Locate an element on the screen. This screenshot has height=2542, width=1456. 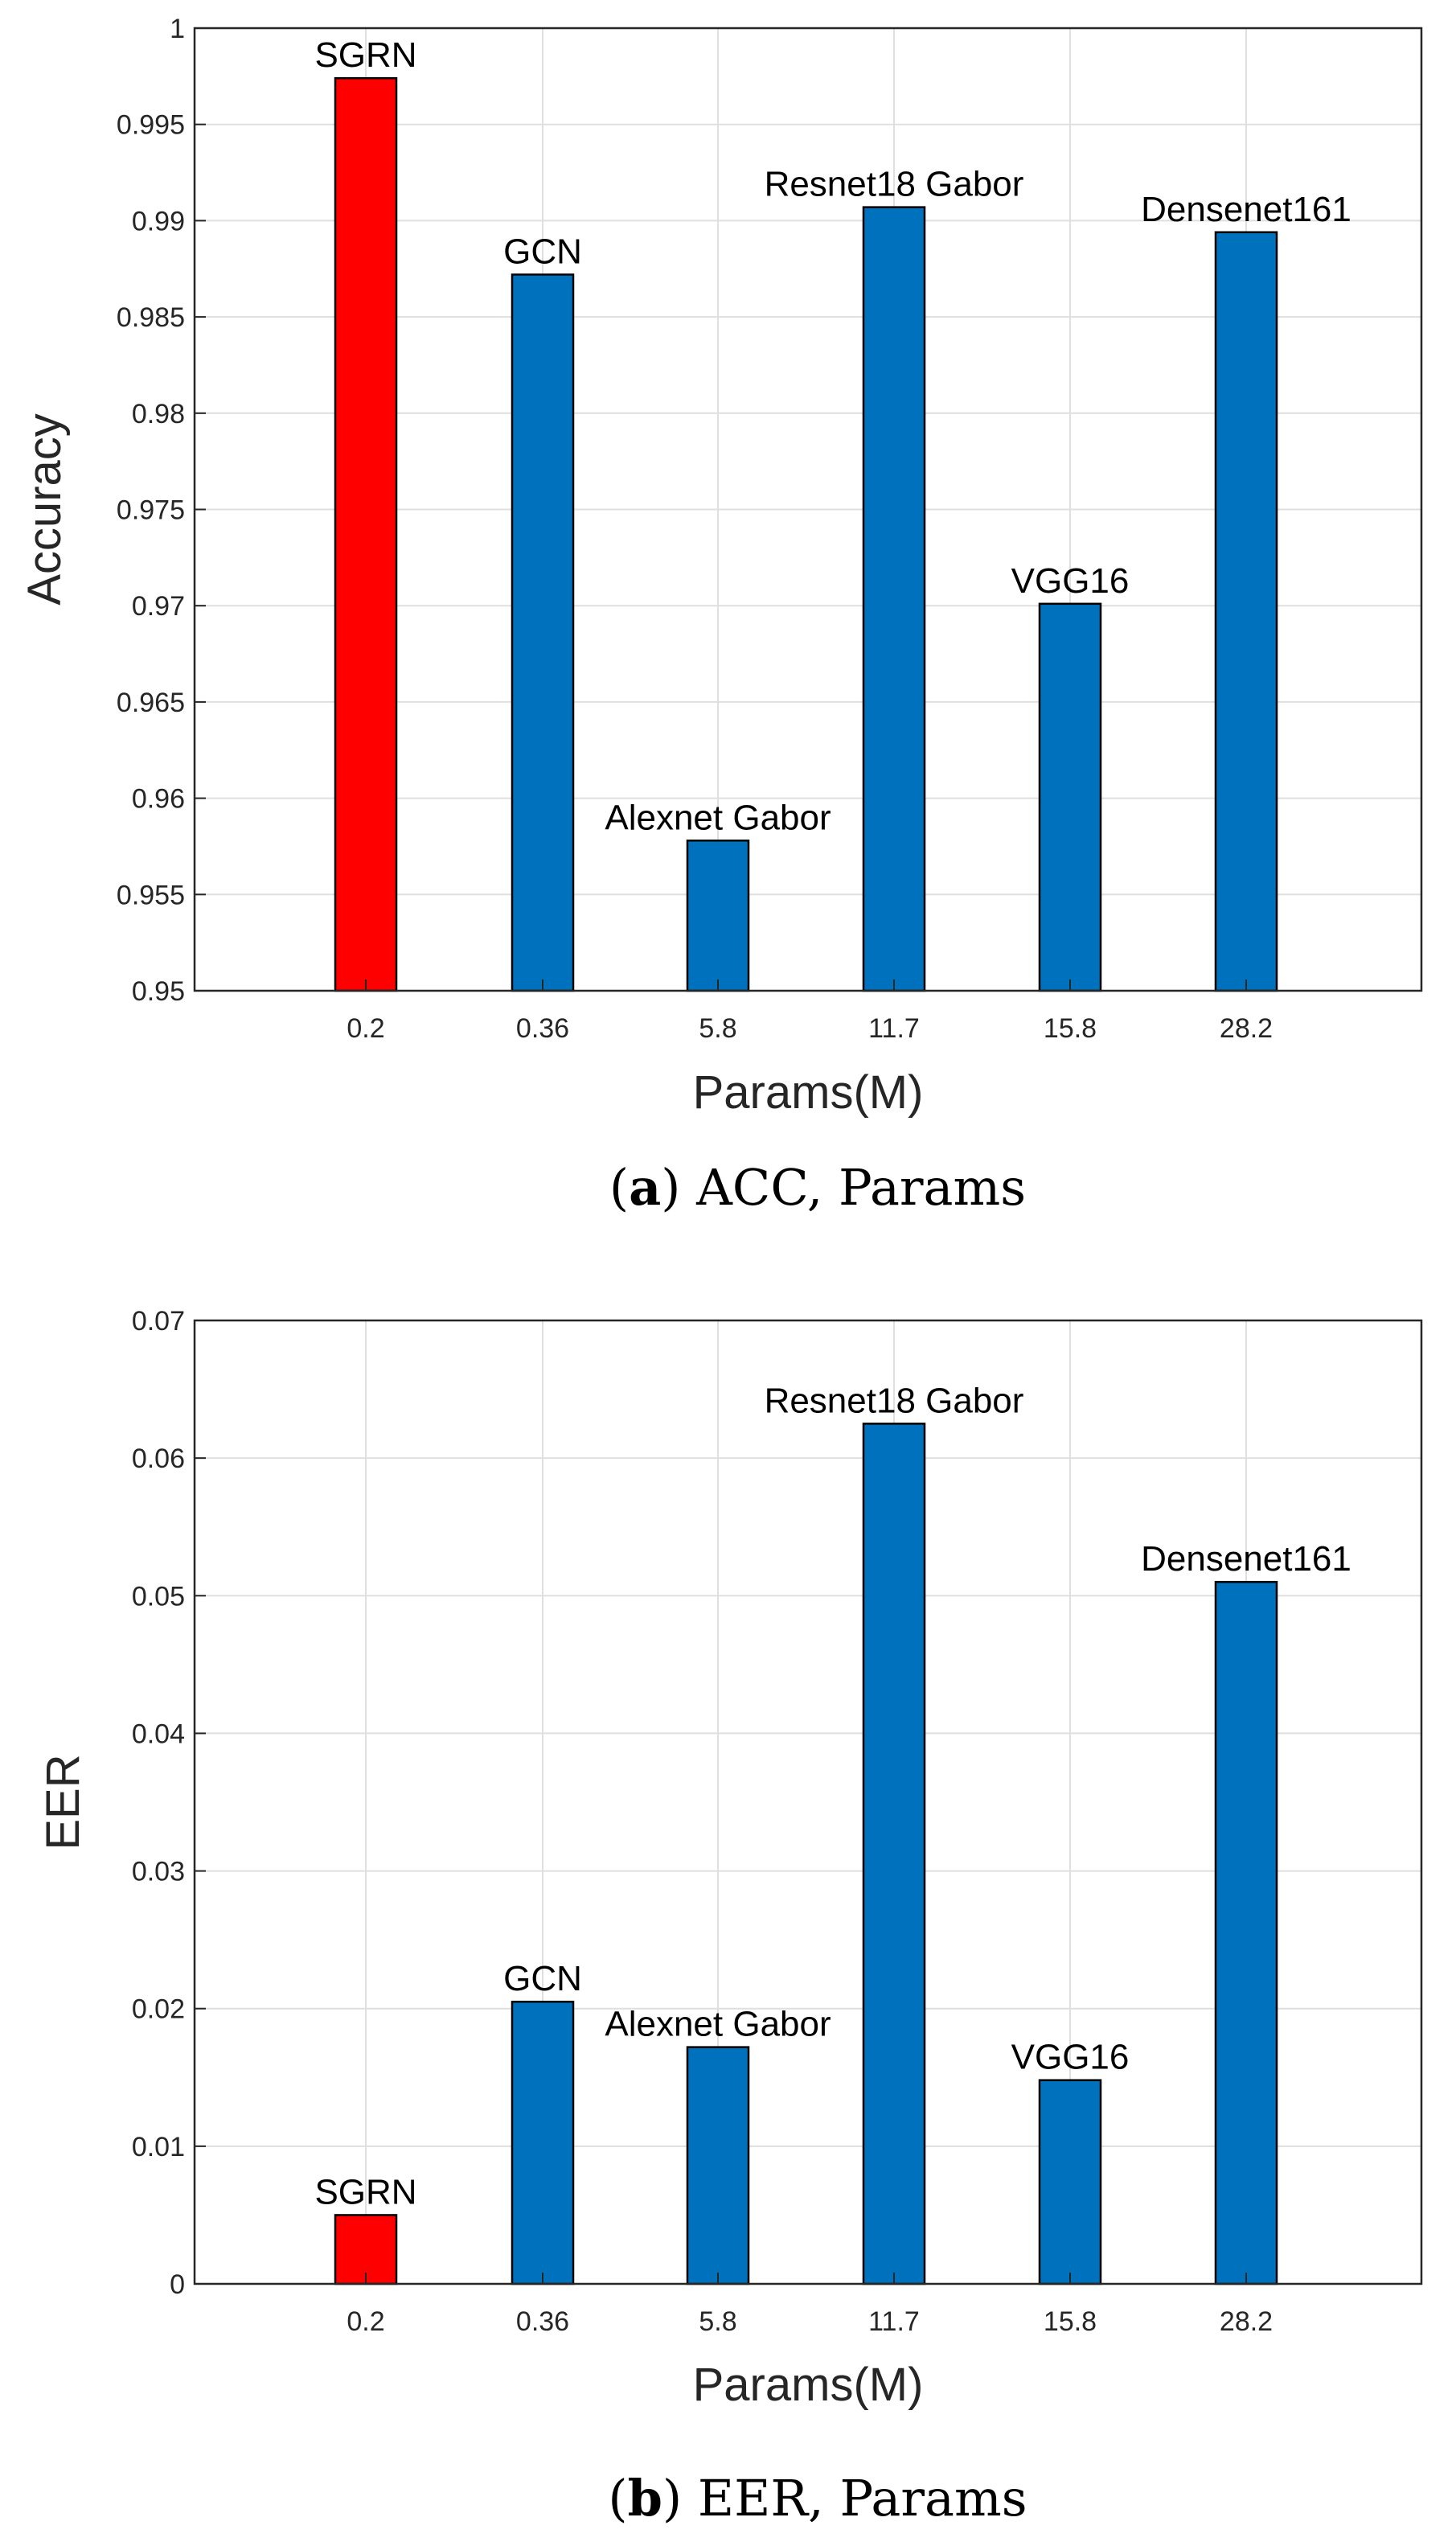
y-tick-label: 0.07 is located at coordinates (158, 1321).